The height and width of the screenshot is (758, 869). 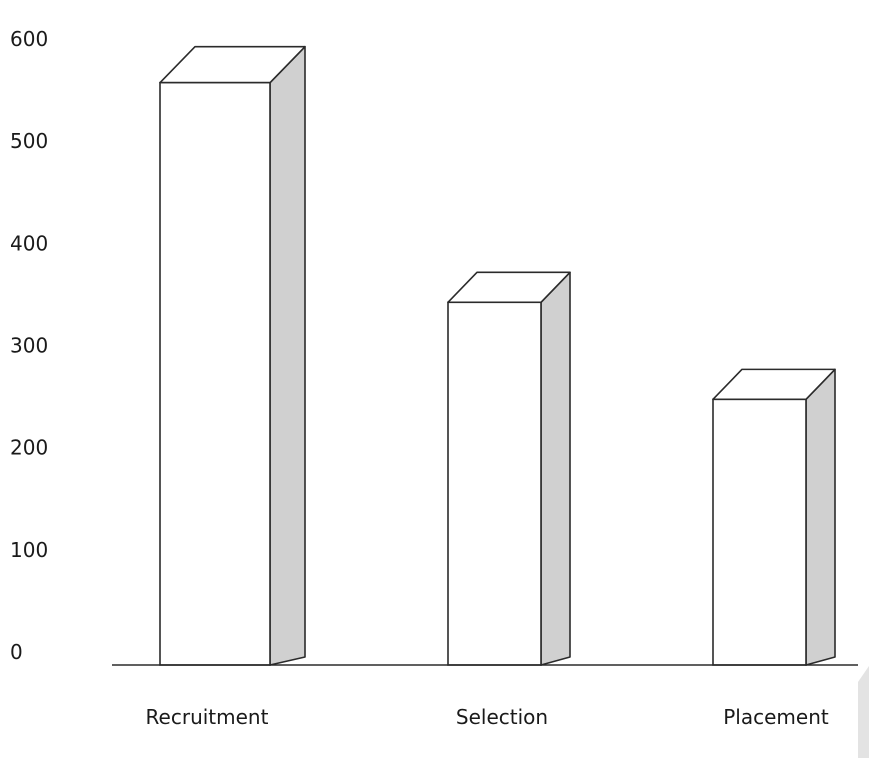 What do you see at coordinates (29, 448) in the screenshot?
I see `y-tick-label: 200` at bounding box center [29, 448].